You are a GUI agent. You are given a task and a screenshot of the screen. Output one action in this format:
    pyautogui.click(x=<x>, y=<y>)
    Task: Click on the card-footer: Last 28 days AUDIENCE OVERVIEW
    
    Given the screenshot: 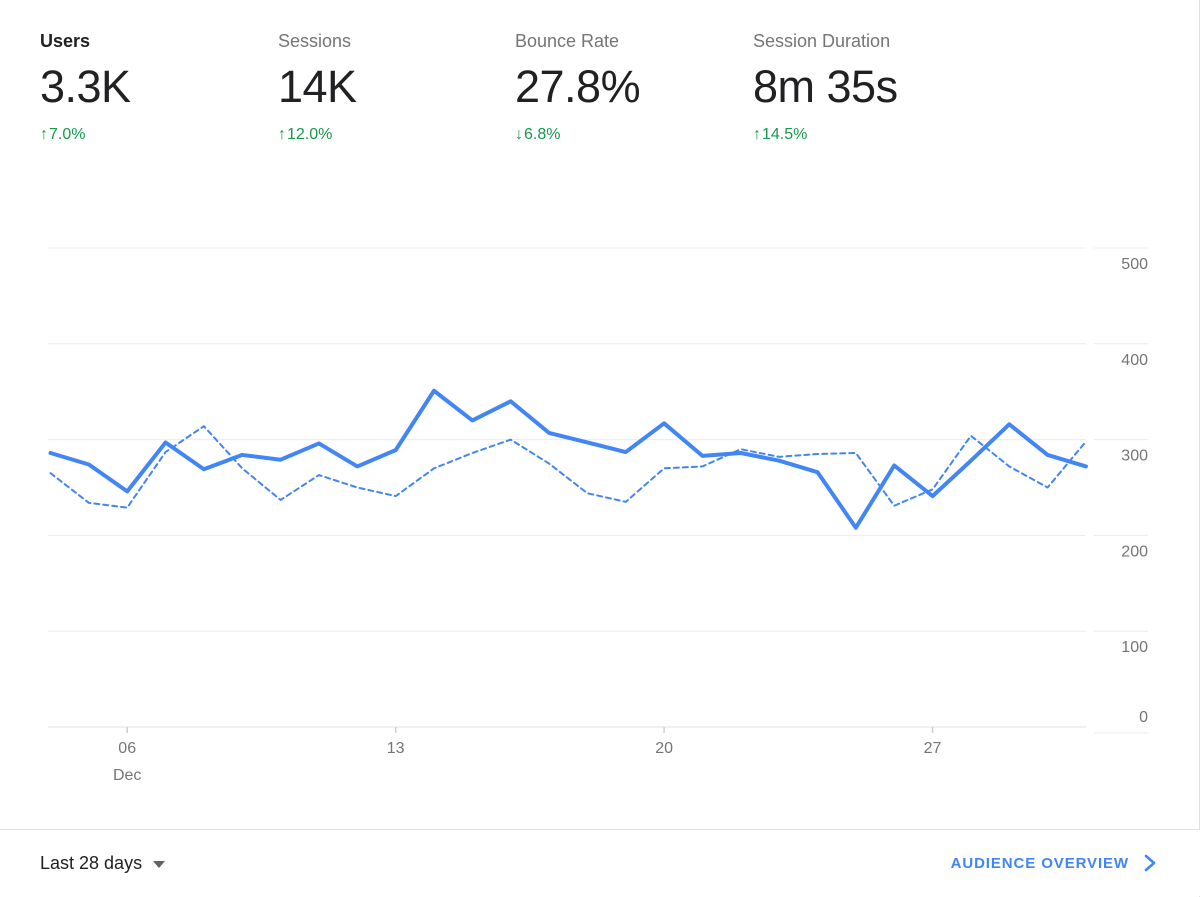 What is the action you would take?
    pyautogui.click(x=600, y=862)
    